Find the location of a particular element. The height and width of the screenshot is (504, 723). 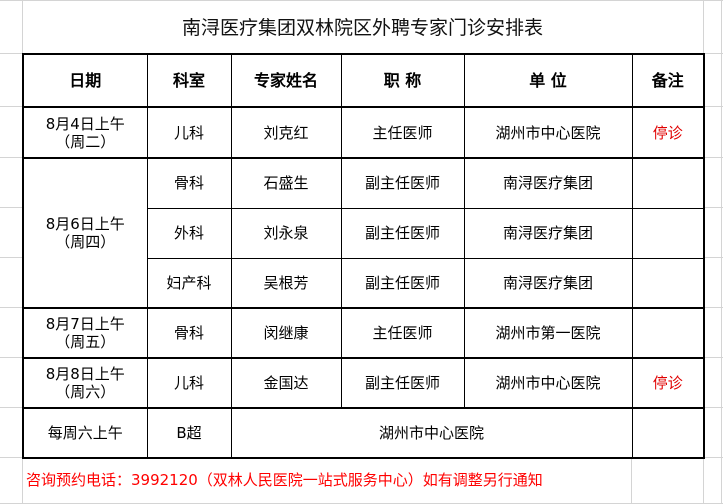

date-cell: 8月7日上午 （周五） is located at coordinates (85, 333).